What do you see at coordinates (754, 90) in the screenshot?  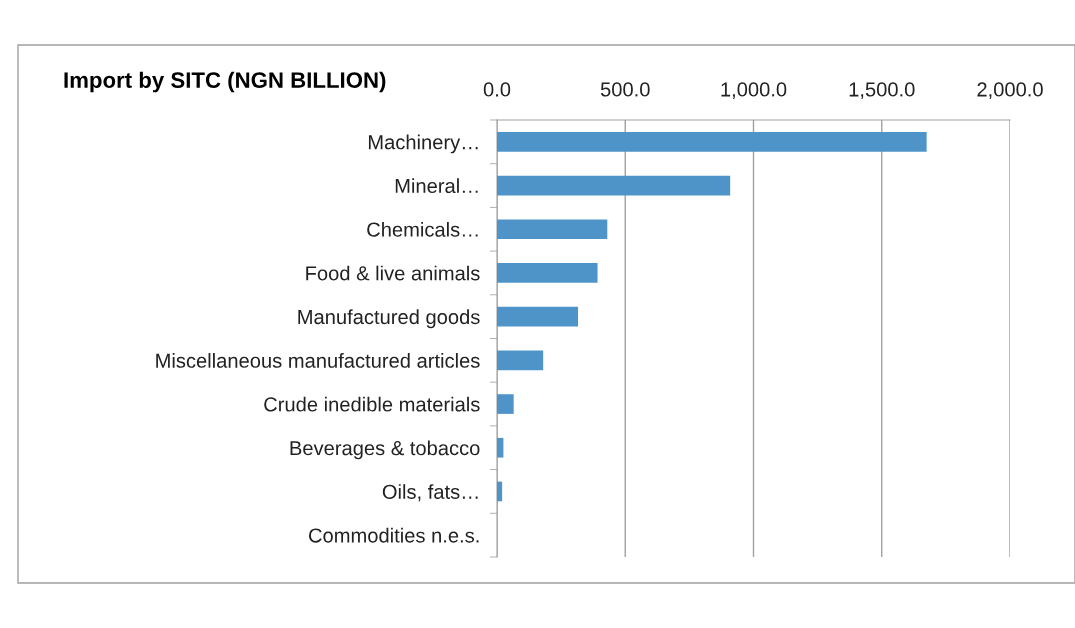 I see `x-tick-label: 1,000.0` at bounding box center [754, 90].